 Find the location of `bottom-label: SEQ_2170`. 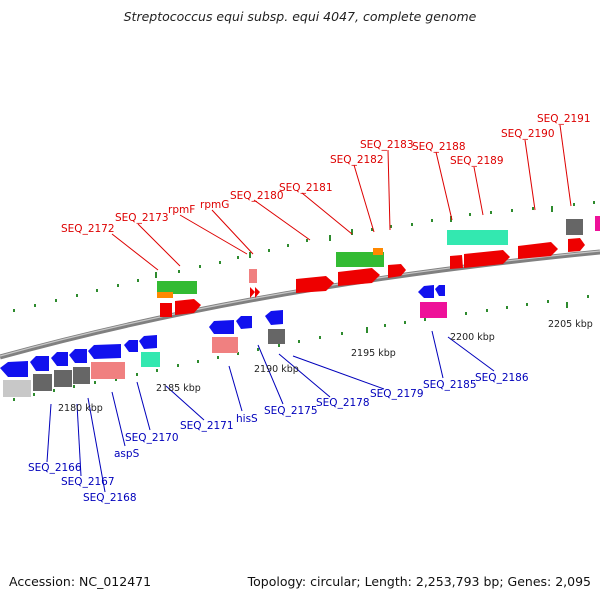

bottom-label: SEQ_2170 is located at coordinates (152, 438).